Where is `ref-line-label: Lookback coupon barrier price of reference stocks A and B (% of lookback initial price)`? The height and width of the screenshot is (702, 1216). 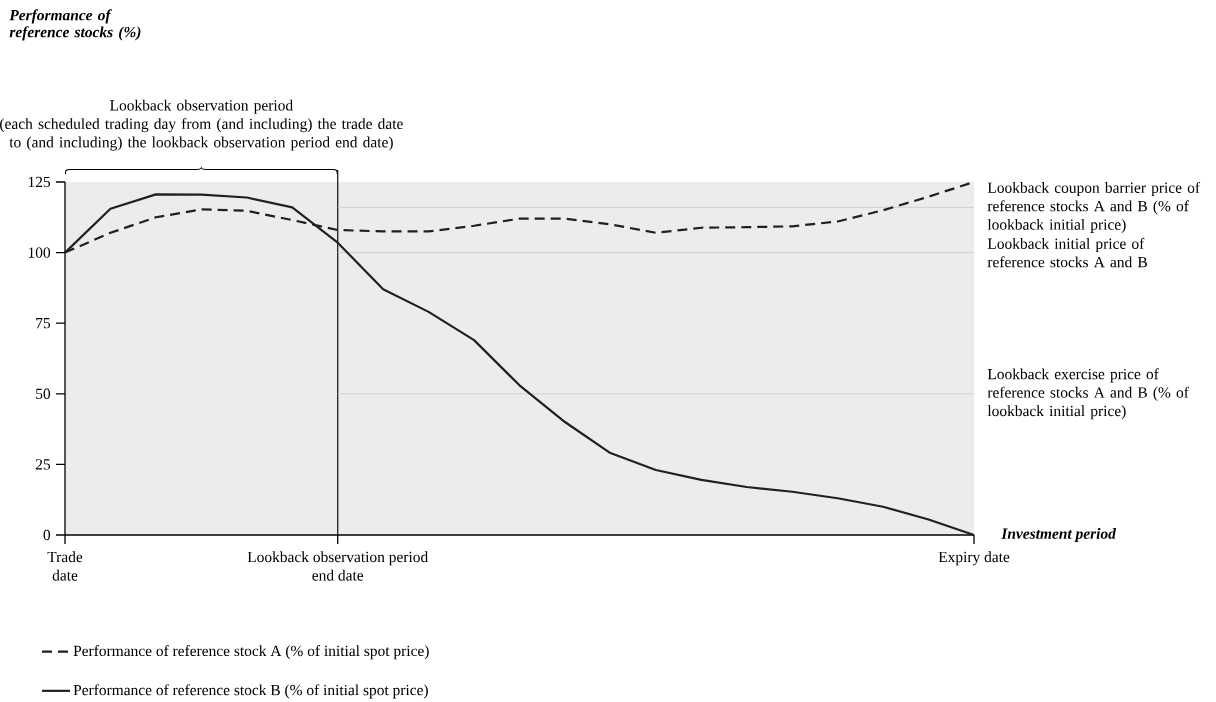
ref-line-label: Lookback coupon barrier price of reference stocks A and B (% of lookback initial price) is located at coordinates (1094, 207).